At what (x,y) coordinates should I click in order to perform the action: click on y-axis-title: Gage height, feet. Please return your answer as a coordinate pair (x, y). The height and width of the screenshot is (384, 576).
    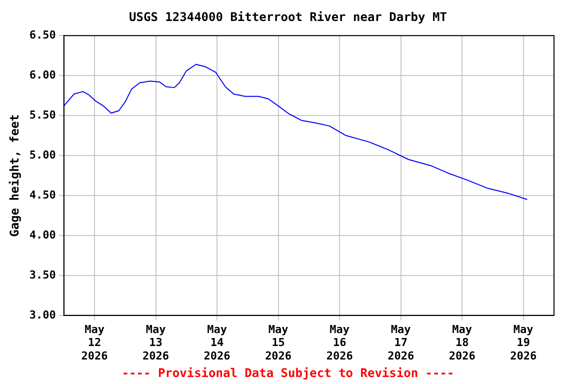
    Looking at the image, I should click on (14, 175).